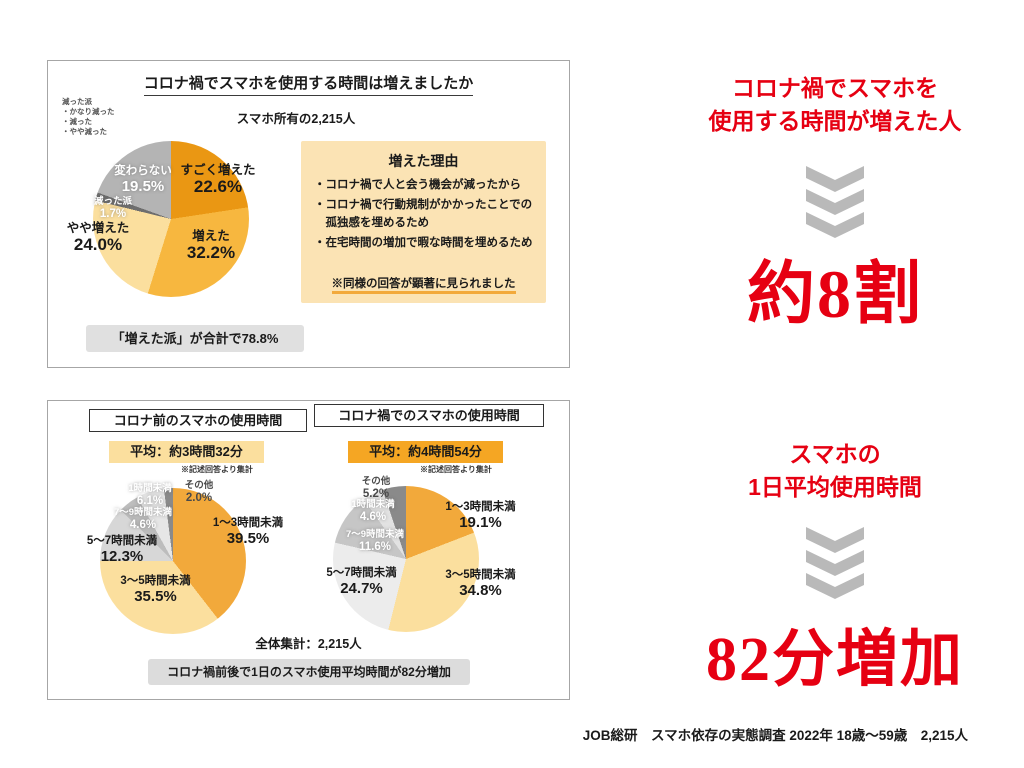 The image size is (1024, 768). I want to click on headline-line: 1日平均使用時間, so click(835, 487).